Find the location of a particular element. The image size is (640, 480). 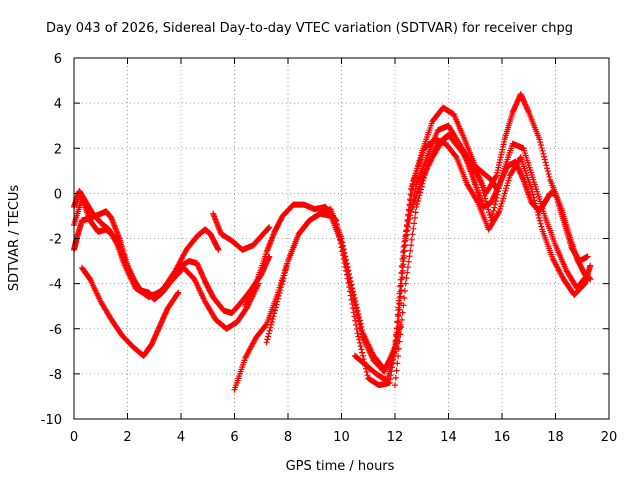

x-tick-label: 2 is located at coordinates (127, 437).